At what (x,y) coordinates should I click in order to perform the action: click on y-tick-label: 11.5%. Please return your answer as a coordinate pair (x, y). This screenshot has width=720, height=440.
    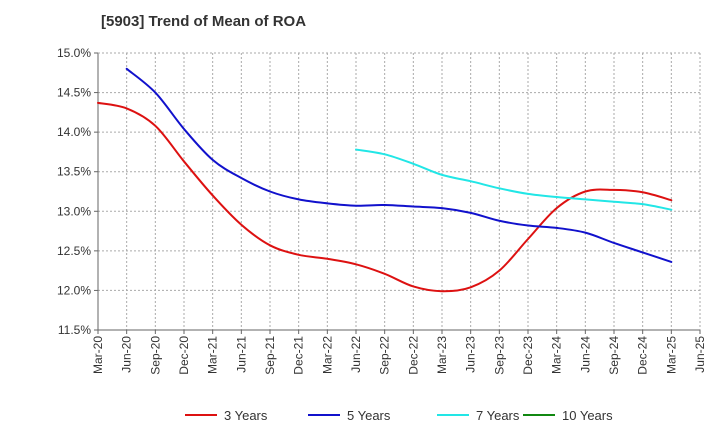
    Looking at the image, I should click on (74, 330).